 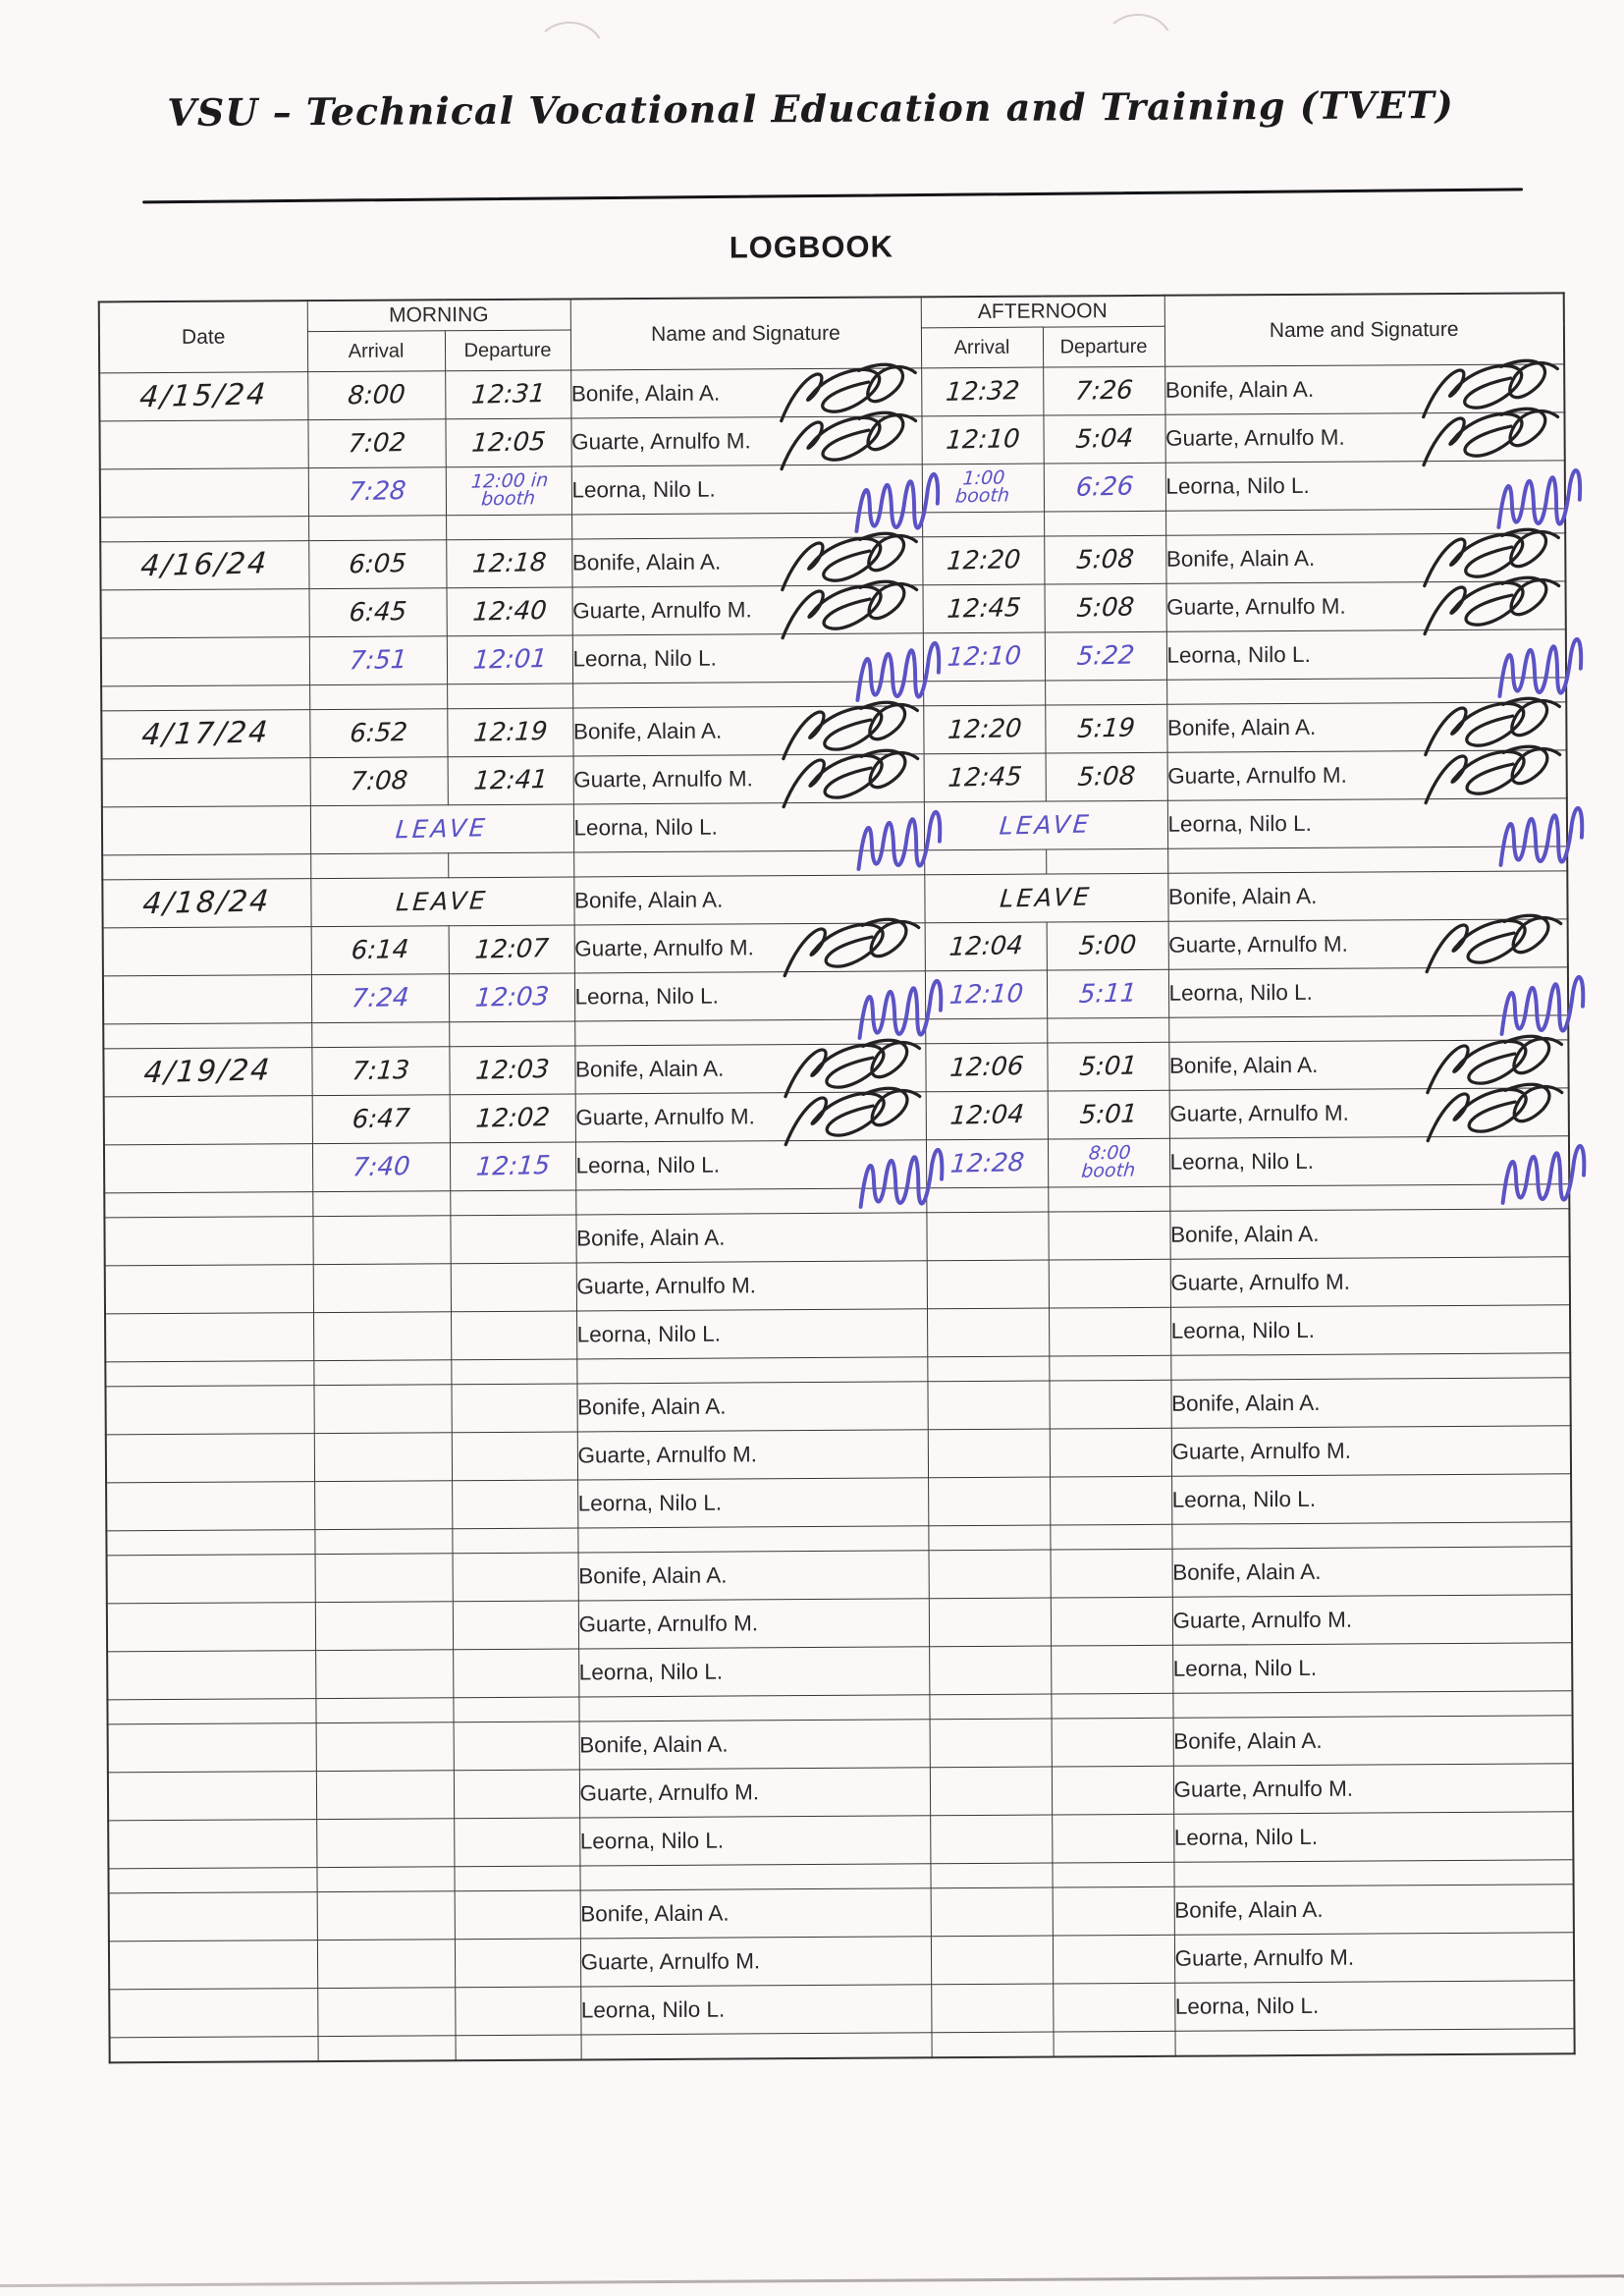 What do you see at coordinates (511, 949) in the screenshot?
I see `handwritten-entry: 12:07` at bounding box center [511, 949].